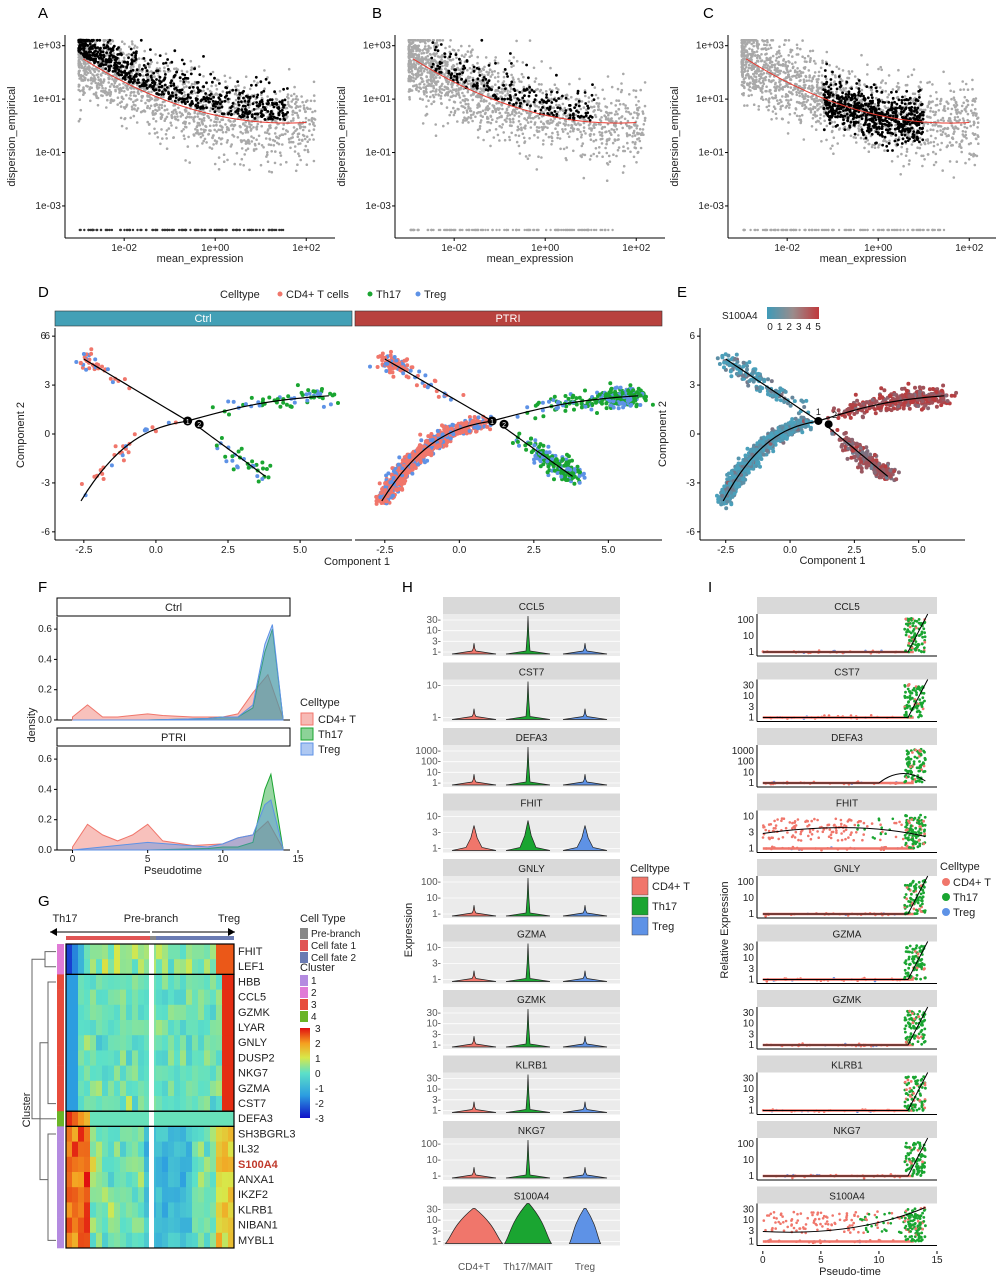 The width and height of the screenshot is (996, 1280). I want to click on y-tick-label: 1e-03, so click(711, 206).